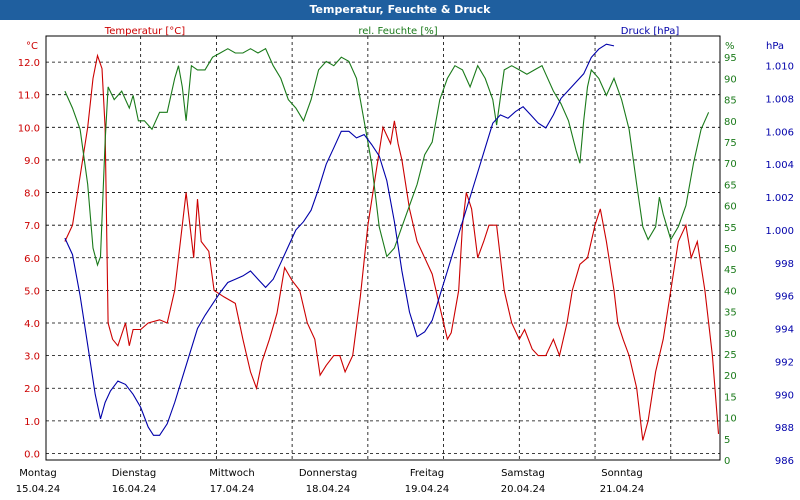 The image size is (800, 500). Describe the element at coordinates (730, 334) in the screenshot. I see `tick-label-humidity: 30` at that location.